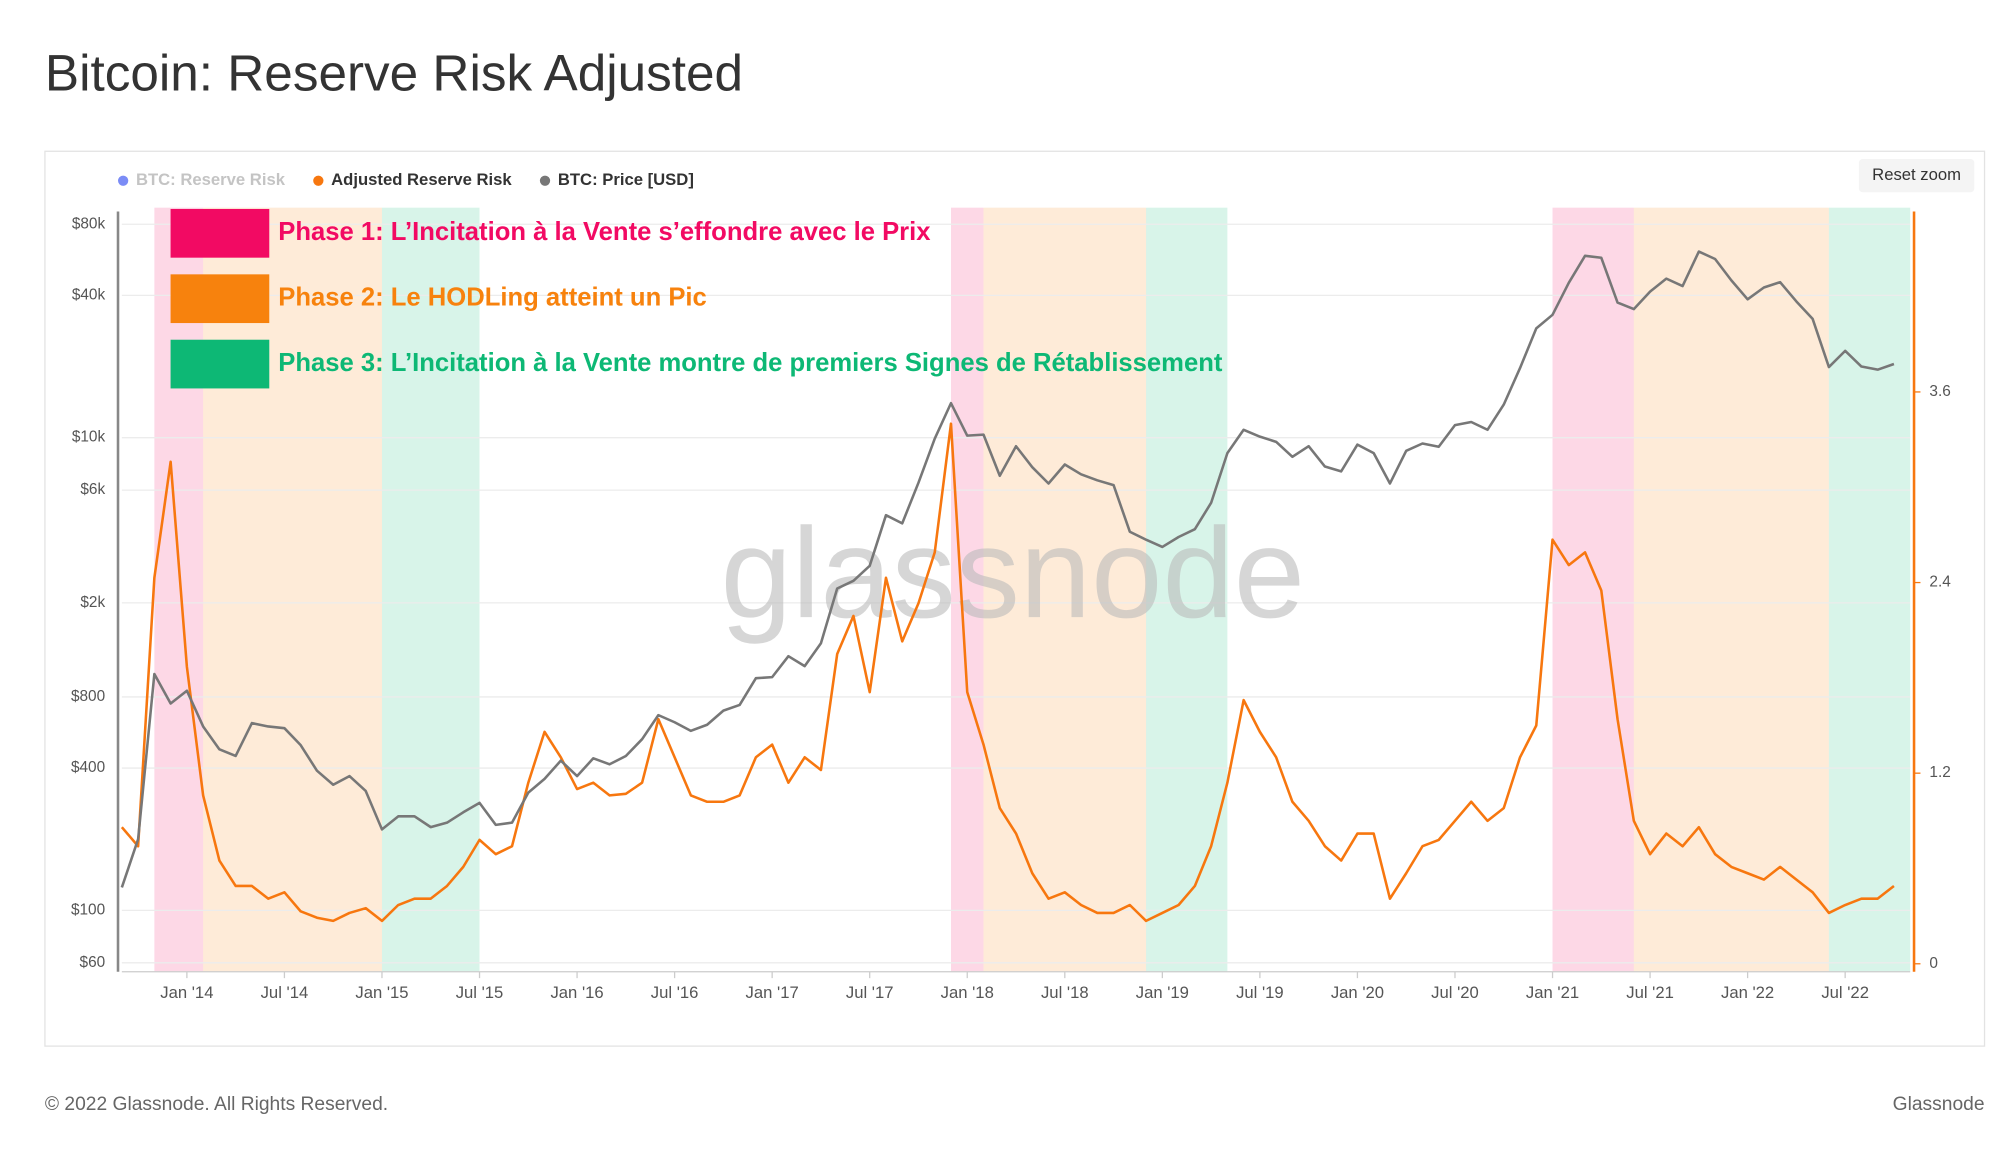  Describe the element at coordinates (89, 437) in the screenshot. I see `y-tick-label: $10k` at that location.